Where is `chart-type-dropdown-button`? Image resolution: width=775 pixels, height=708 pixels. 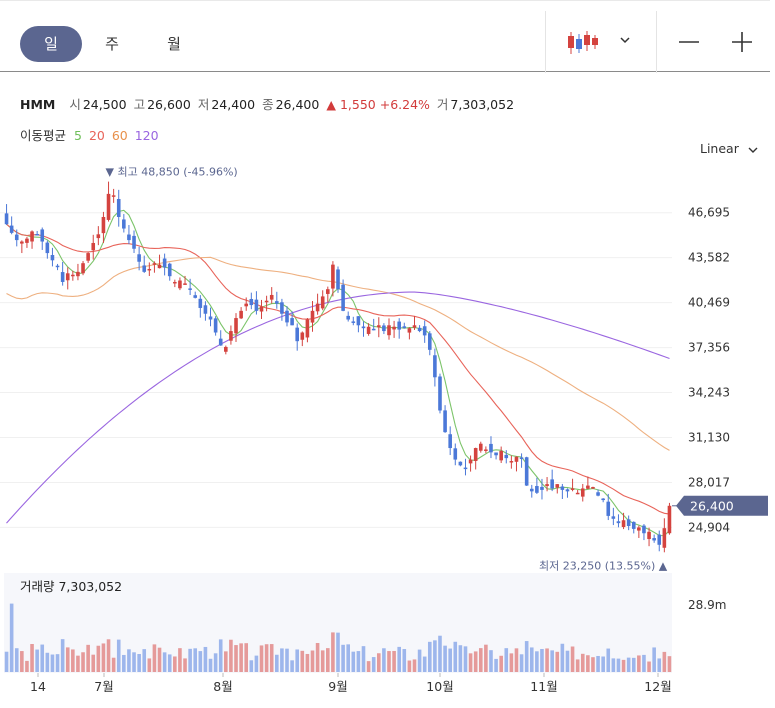 chart-type-dropdown-button is located at coordinates (625, 41).